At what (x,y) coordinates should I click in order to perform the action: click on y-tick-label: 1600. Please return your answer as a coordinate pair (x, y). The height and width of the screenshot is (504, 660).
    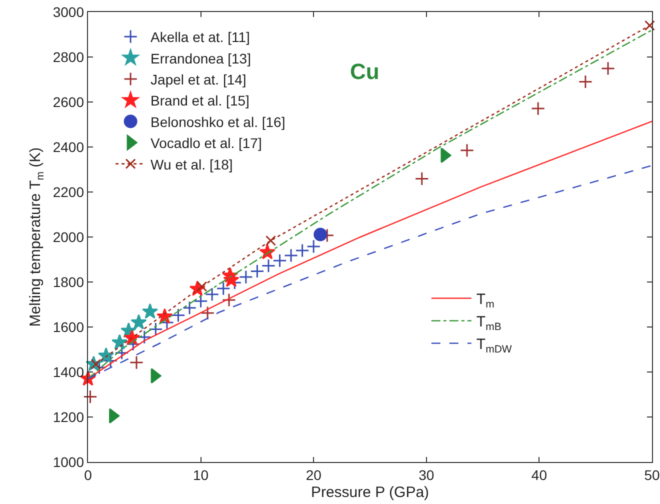
    Looking at the image, I should click on (68, 326).